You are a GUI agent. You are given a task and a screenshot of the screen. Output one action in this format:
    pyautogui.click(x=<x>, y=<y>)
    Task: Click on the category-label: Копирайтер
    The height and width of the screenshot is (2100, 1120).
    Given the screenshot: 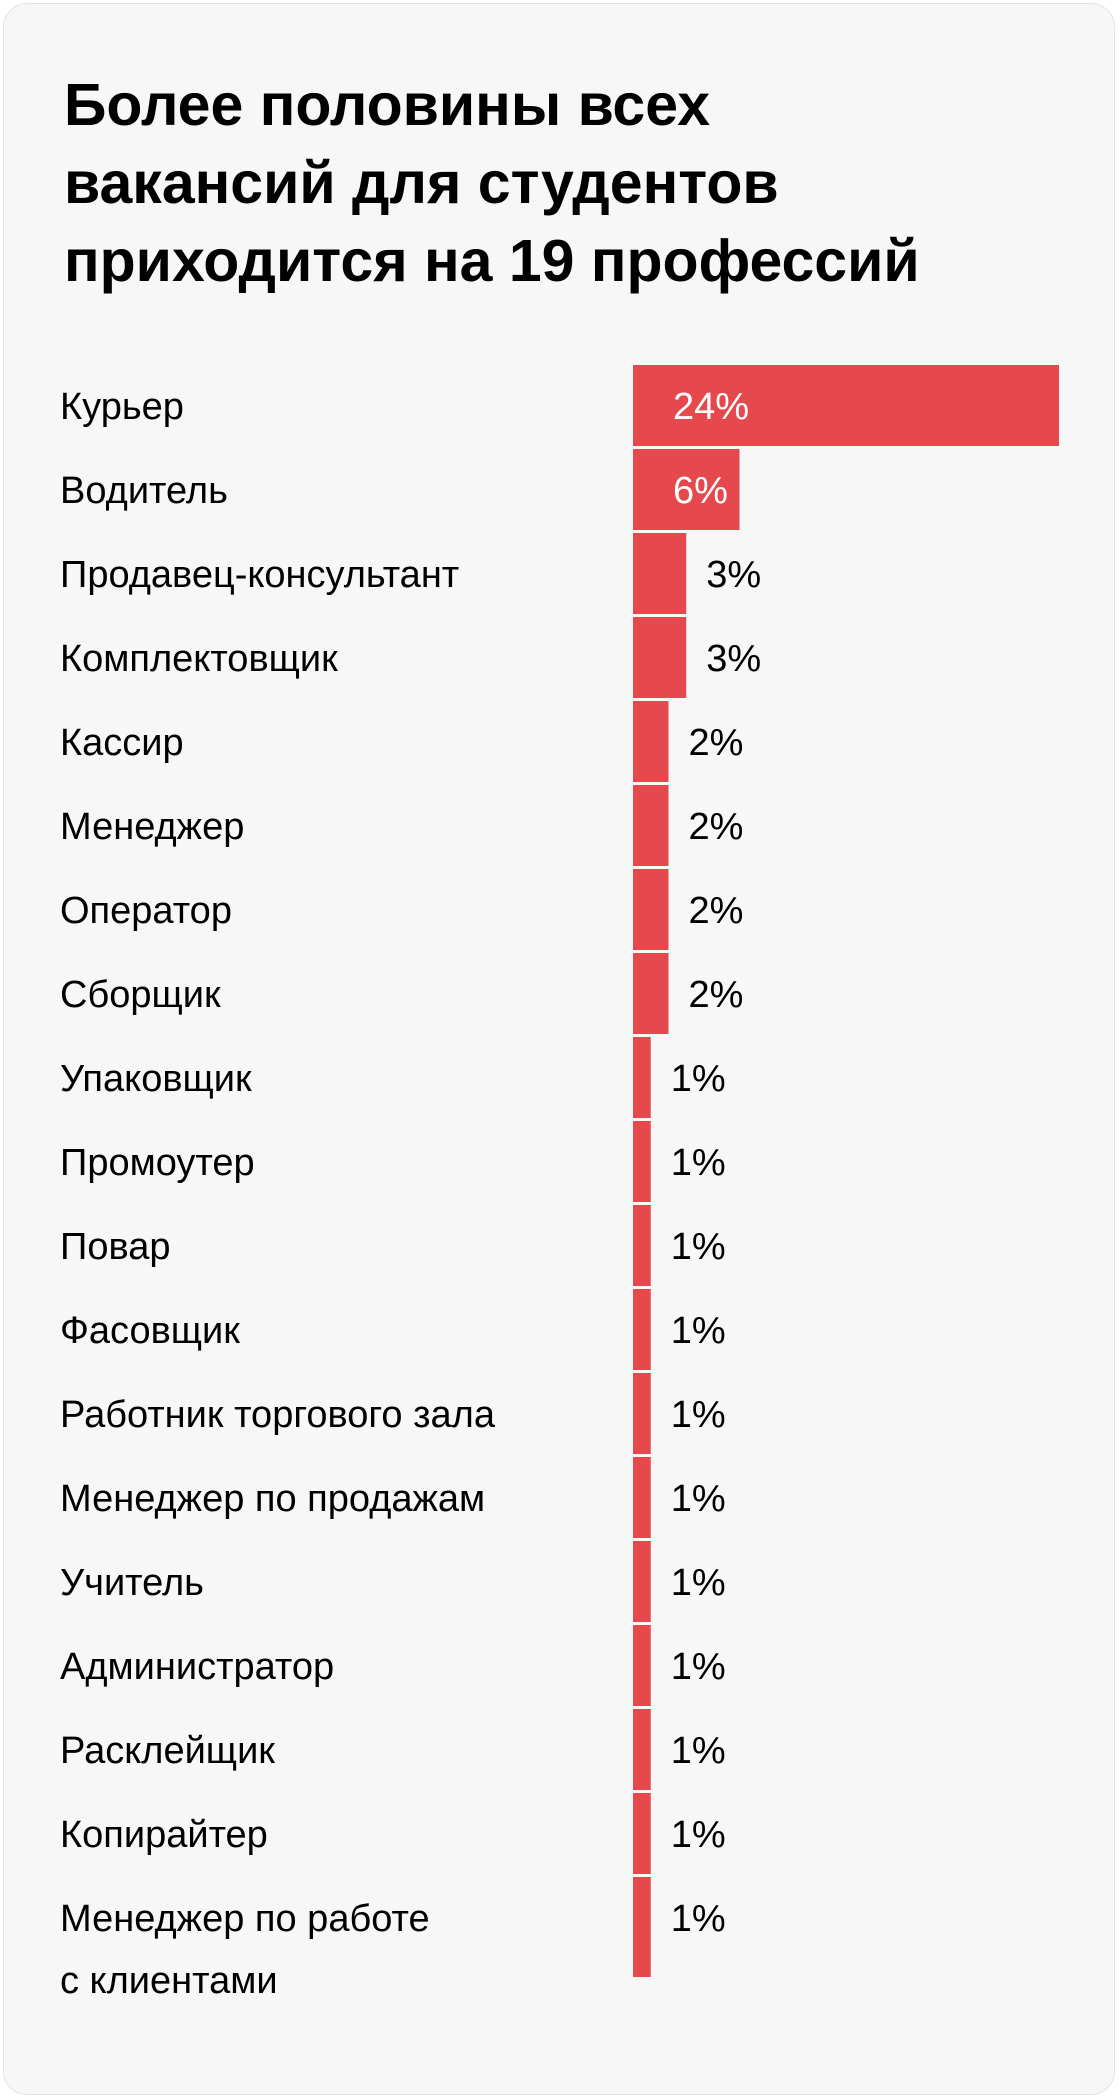 What is the action you would take?
    pyautogui.click(x=164, y=1835)
    